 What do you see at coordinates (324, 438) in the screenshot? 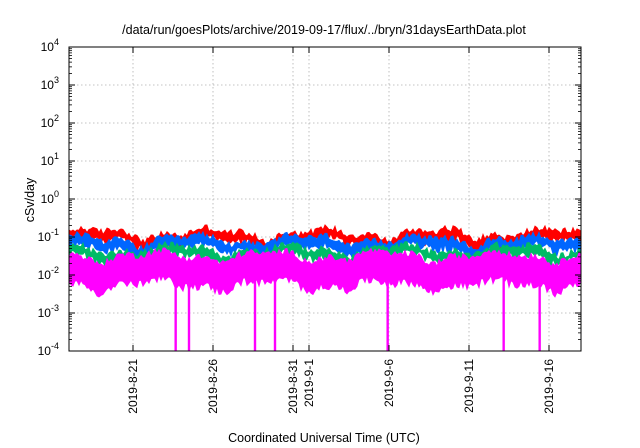
I see `x-axis-label: Coordinated Universal Time (UTC)` at bounding box center [324, 438].